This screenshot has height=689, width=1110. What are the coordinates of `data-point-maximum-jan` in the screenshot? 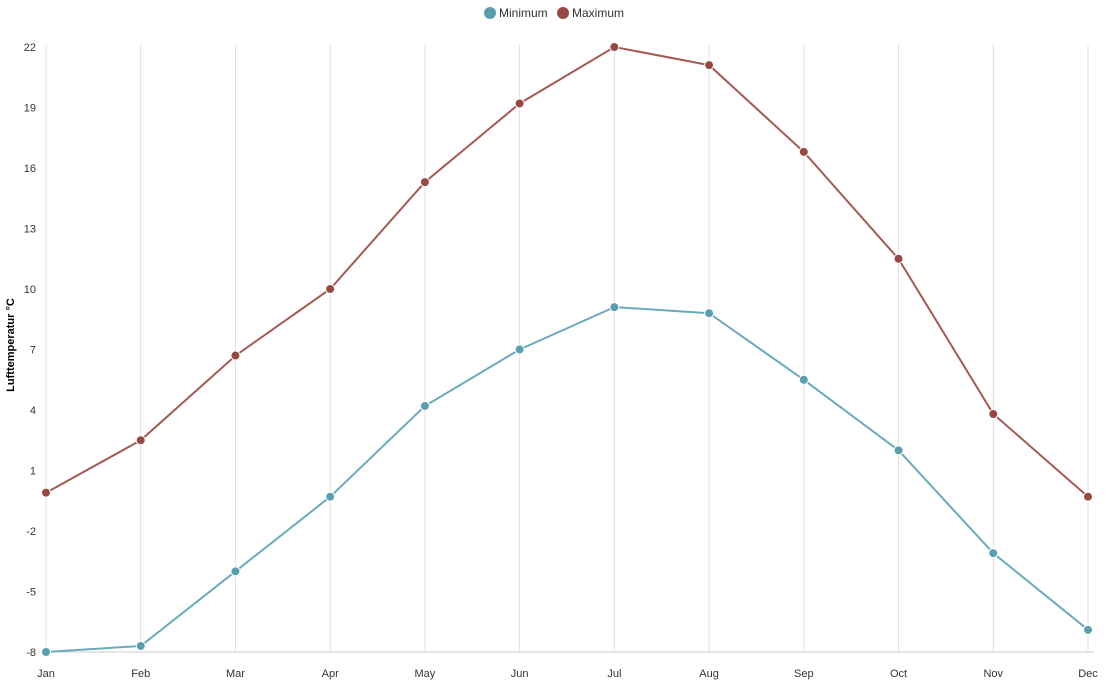 It's located at (46, 492).